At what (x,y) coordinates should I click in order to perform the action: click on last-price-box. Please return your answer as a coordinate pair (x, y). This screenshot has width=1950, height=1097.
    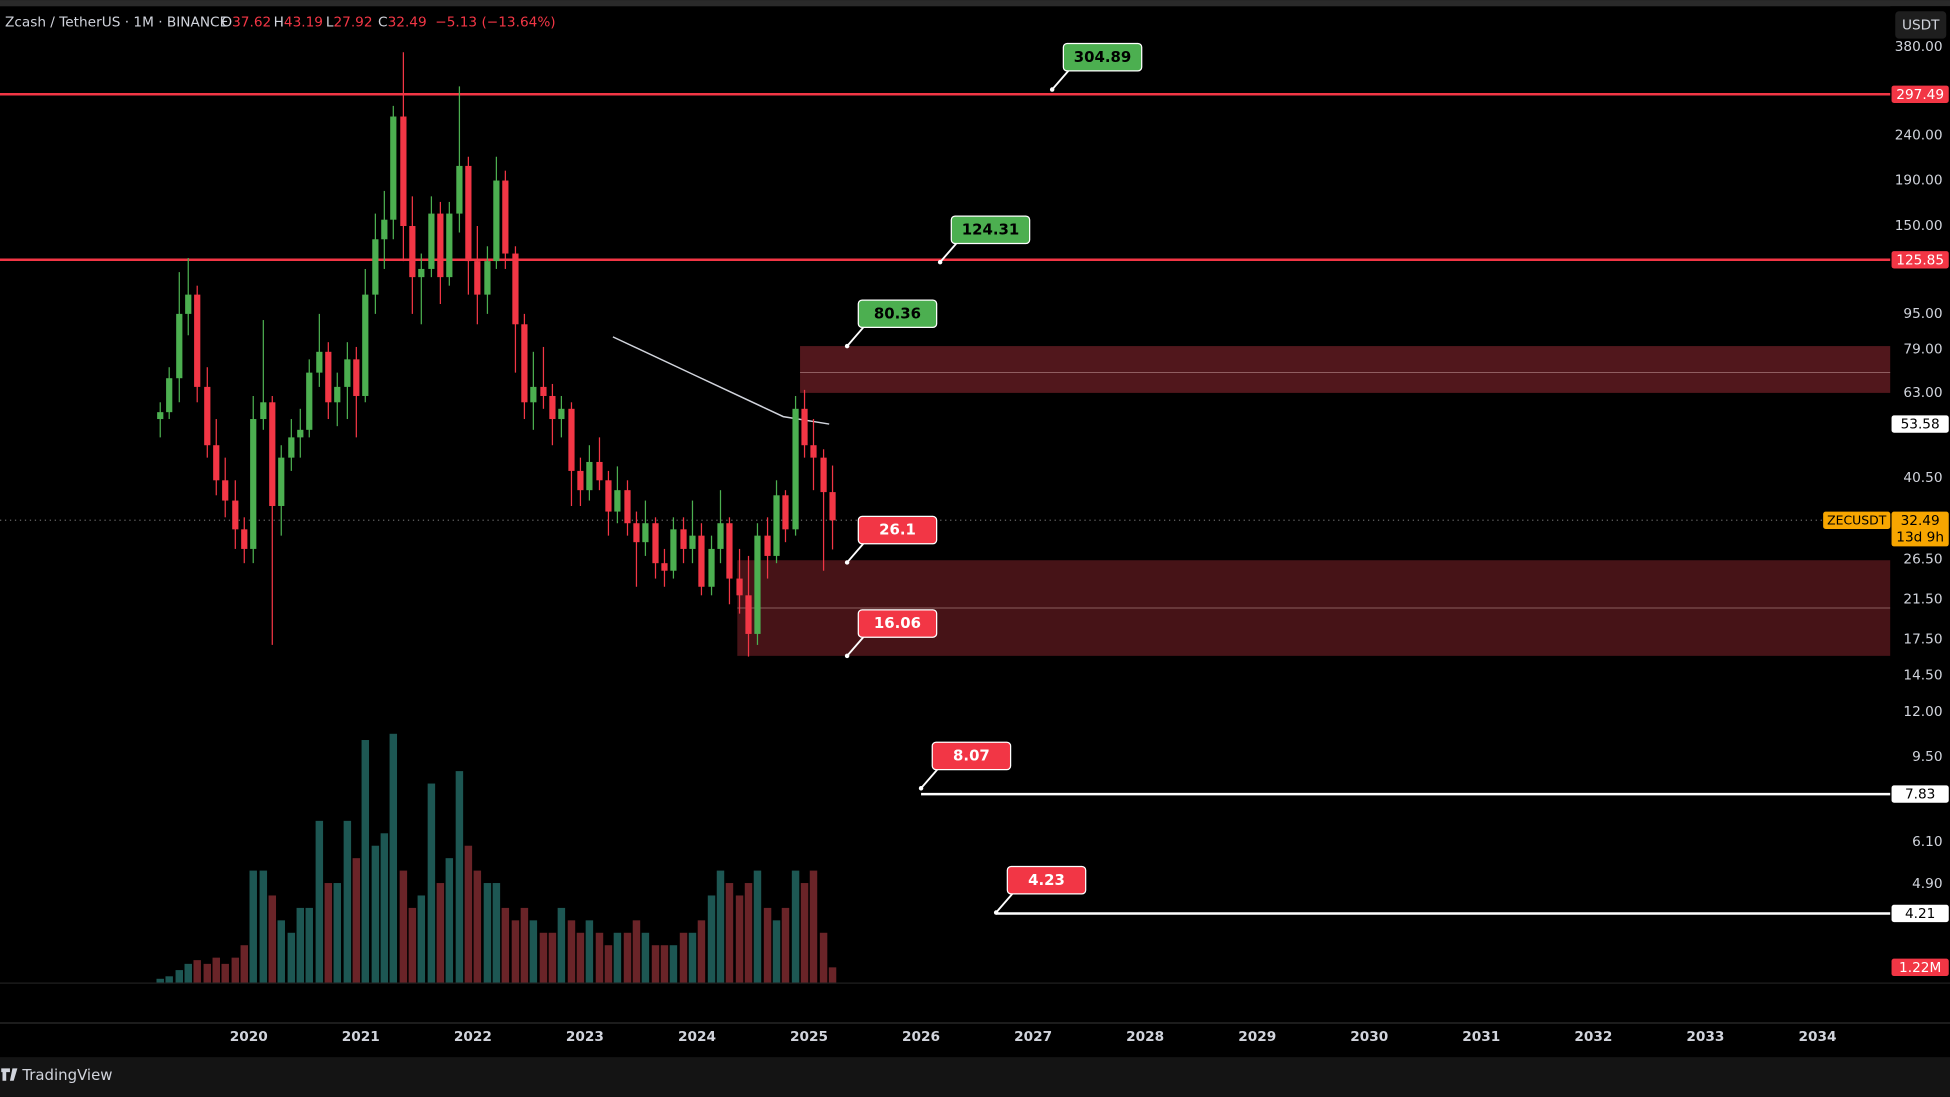
    Looking at the image, I should click on (1920, 529).